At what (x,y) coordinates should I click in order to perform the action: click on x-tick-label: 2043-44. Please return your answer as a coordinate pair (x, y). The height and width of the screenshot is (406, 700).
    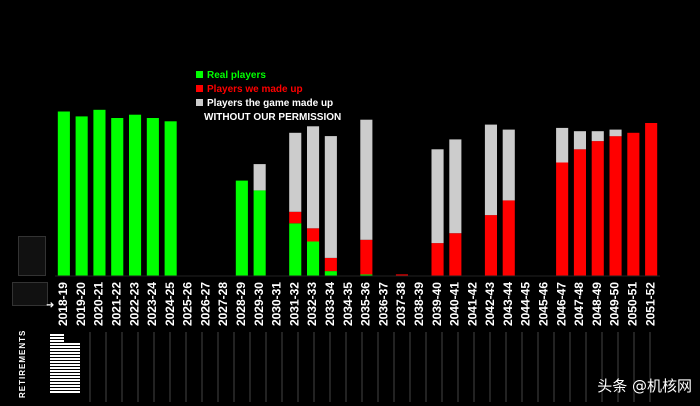
    Looking at the image, I should click on (508, 304).